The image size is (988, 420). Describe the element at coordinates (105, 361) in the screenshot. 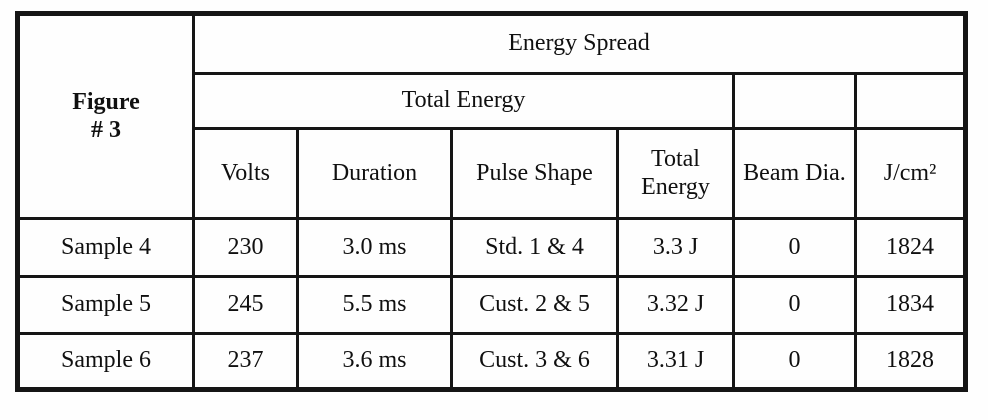

I see `cell-sample-label: Sample 6` at that location.